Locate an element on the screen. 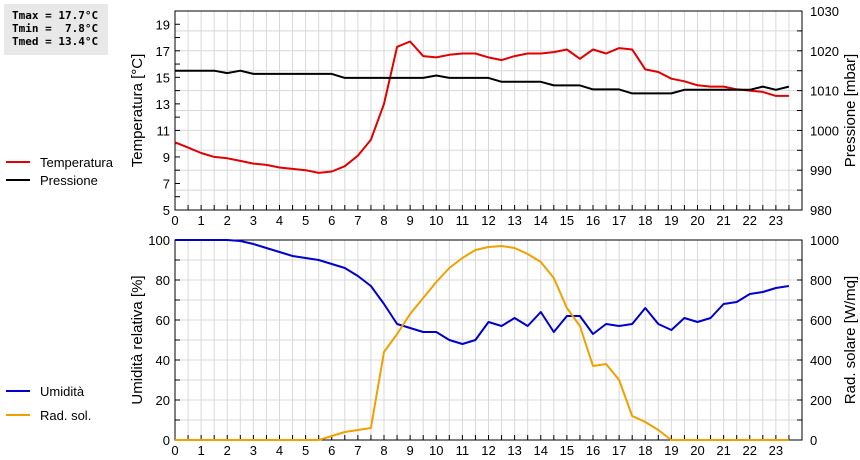 The width and height of the screenshot is (860, 460). y-axis-label: Umidità relativa [%] is located at coordinates (137, 339).